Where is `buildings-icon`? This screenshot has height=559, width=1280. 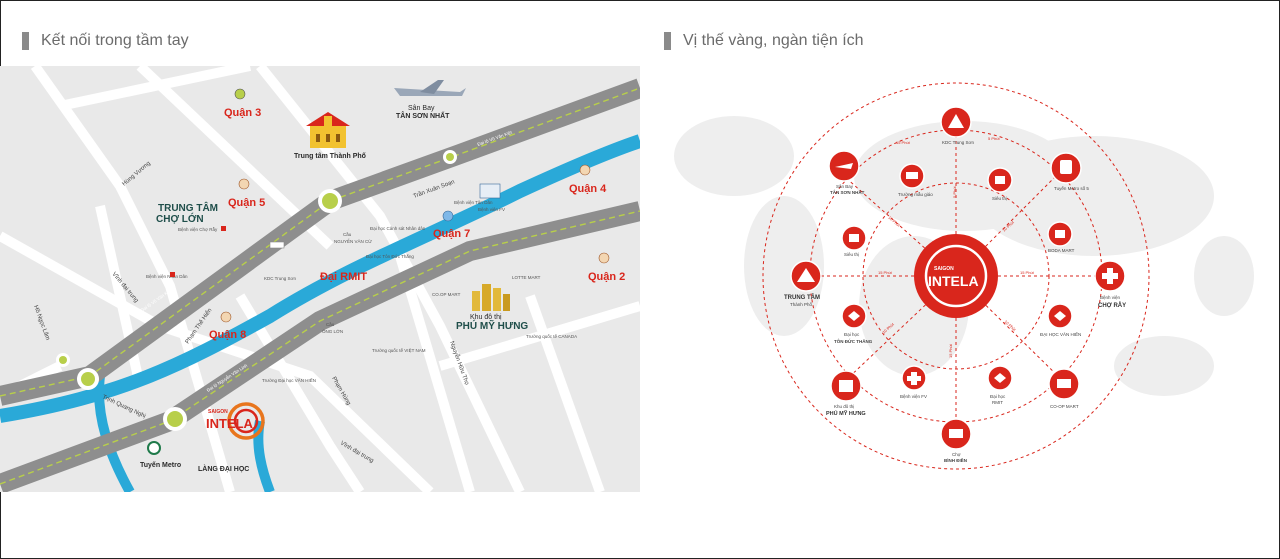 buildings-icon is located at coordinates (491, 297).